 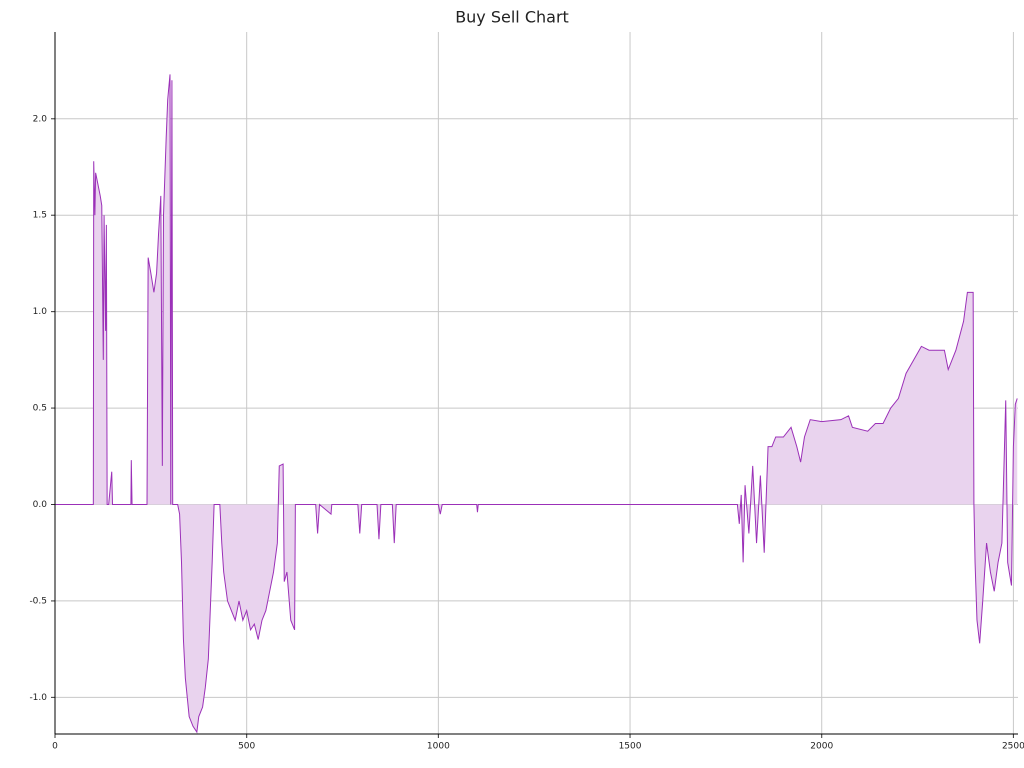 What do you see at coordinates (40, 505) in the screenshot?
I see `y-tick-label: 0.0` at bounding box center [40, 505].